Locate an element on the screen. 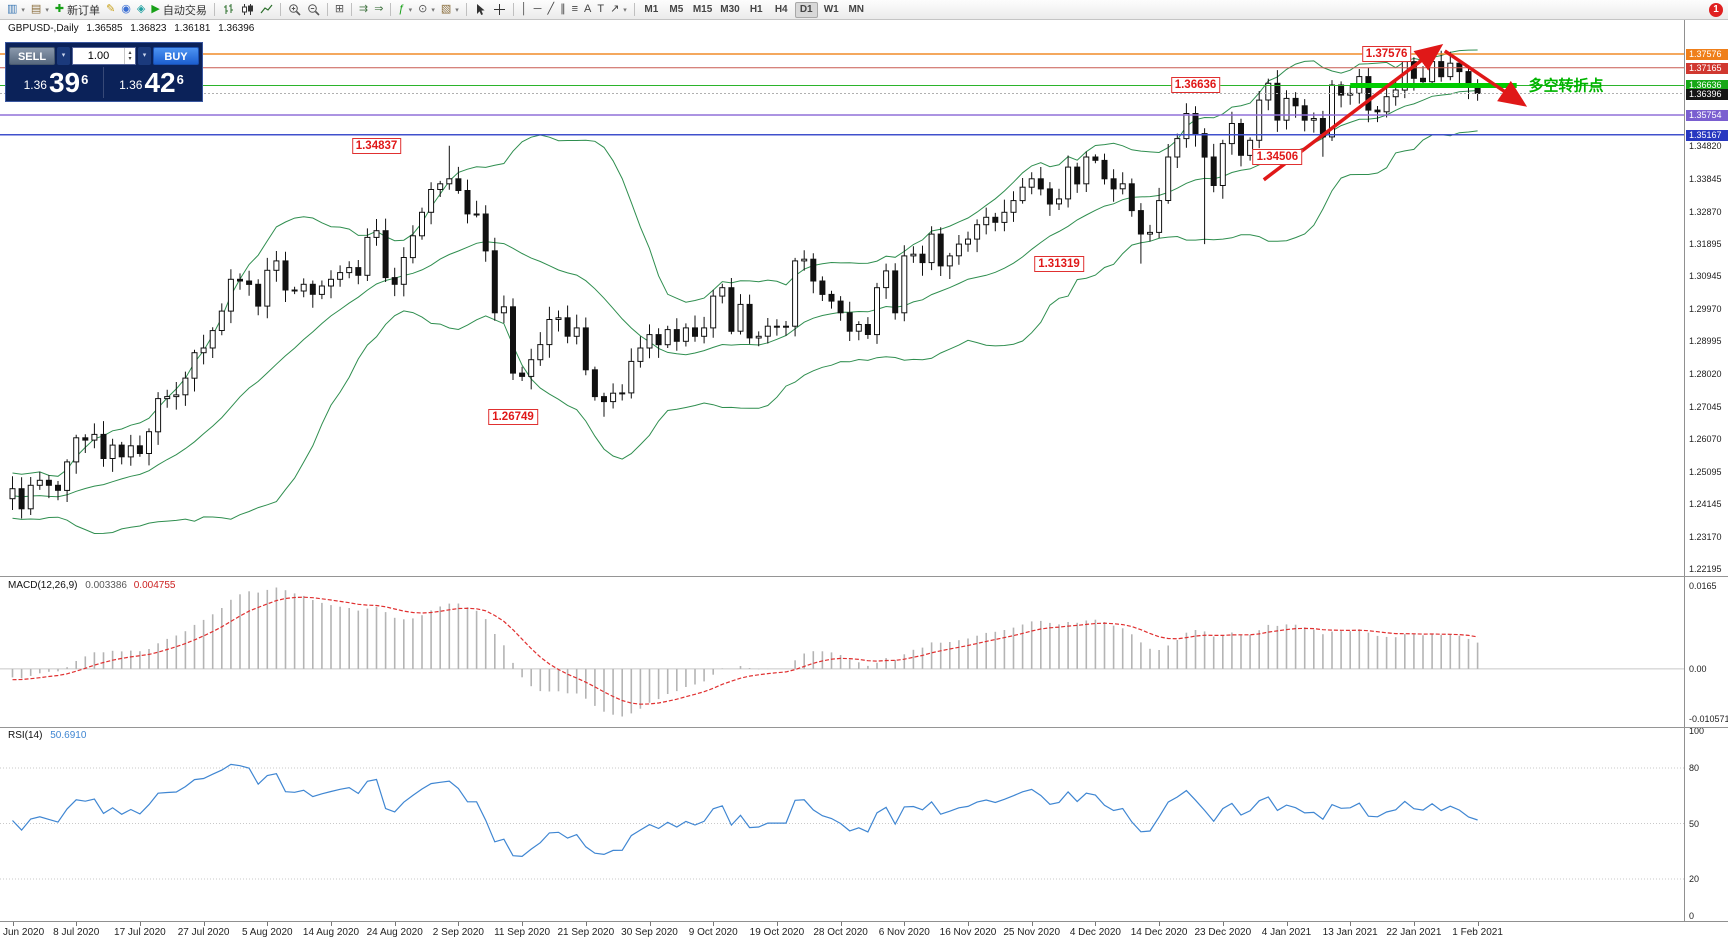 The image size is (1728, 943). timeframe-mn: MN is located at coordinates (856, 9).